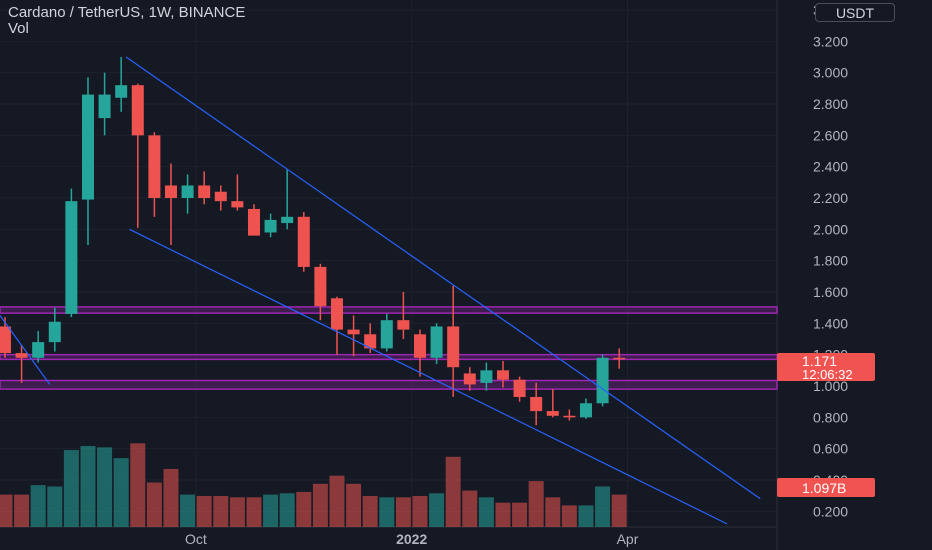  I want to click on volume-bars, so click(313, 485).